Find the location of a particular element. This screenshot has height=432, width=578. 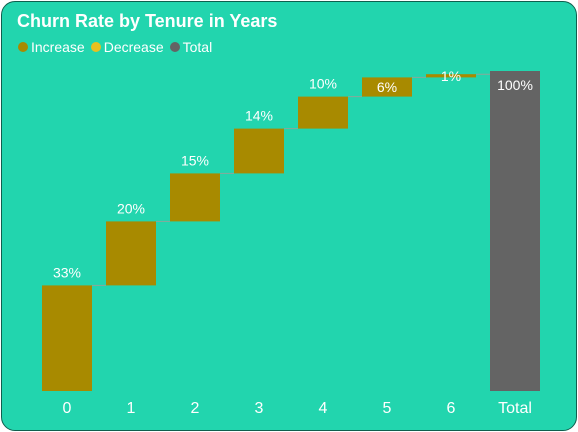

data-label: 10% is located at coordinates (323, 84).